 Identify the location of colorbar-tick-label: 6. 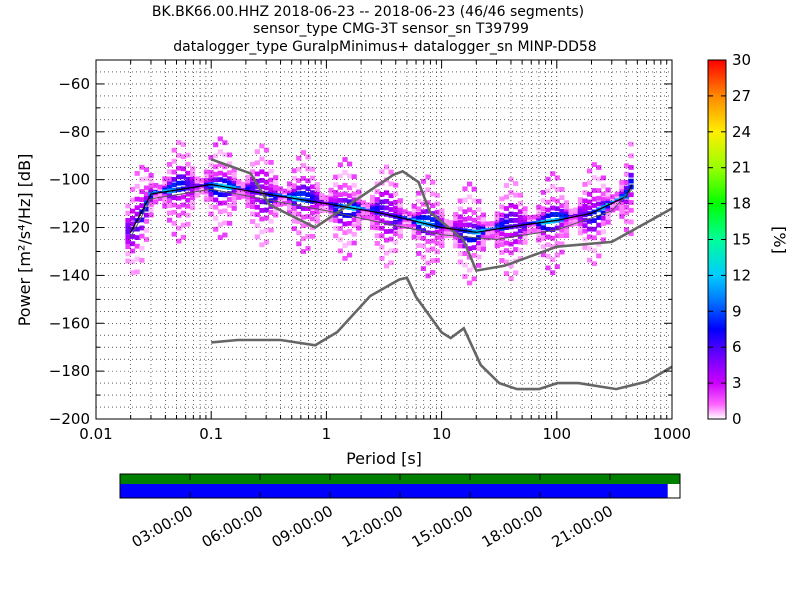
(737, 347).